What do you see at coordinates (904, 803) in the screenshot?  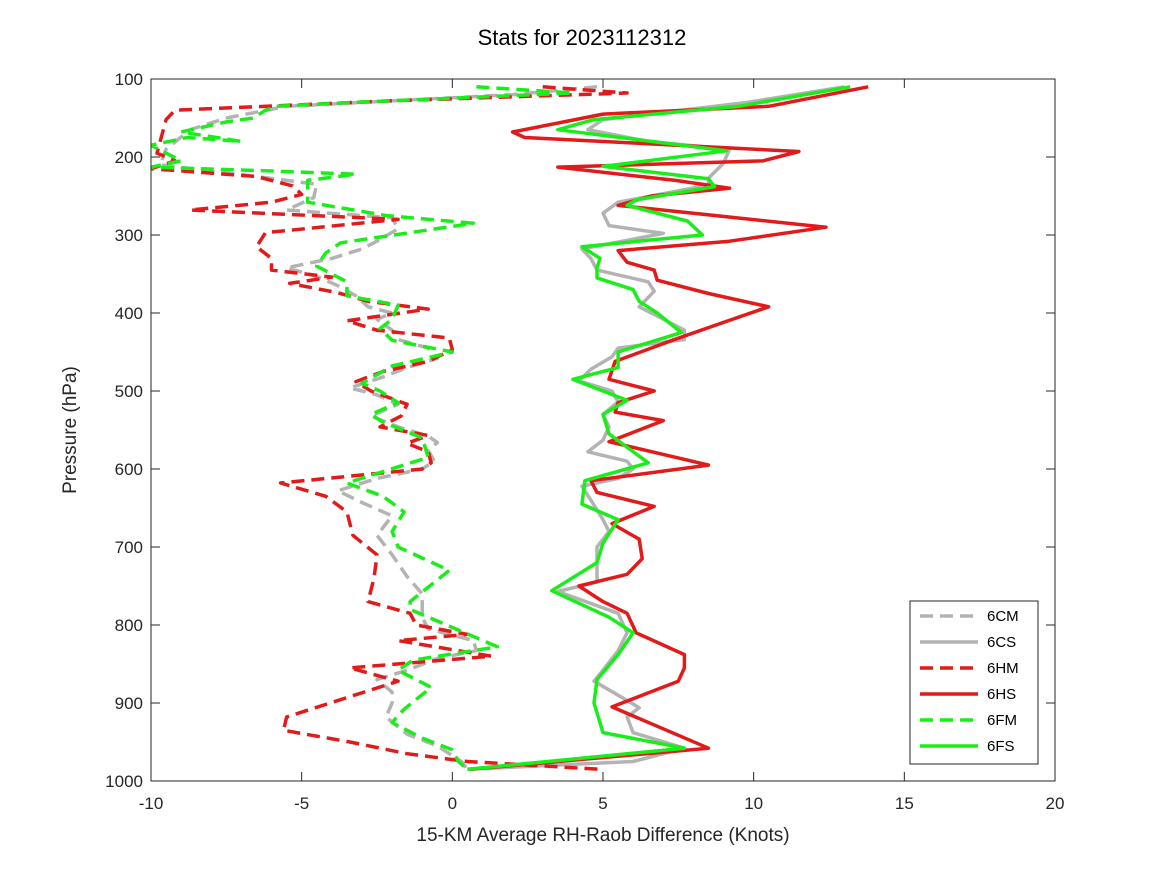 I see `x-tick-label: 15` at bounding box center [904, 803].